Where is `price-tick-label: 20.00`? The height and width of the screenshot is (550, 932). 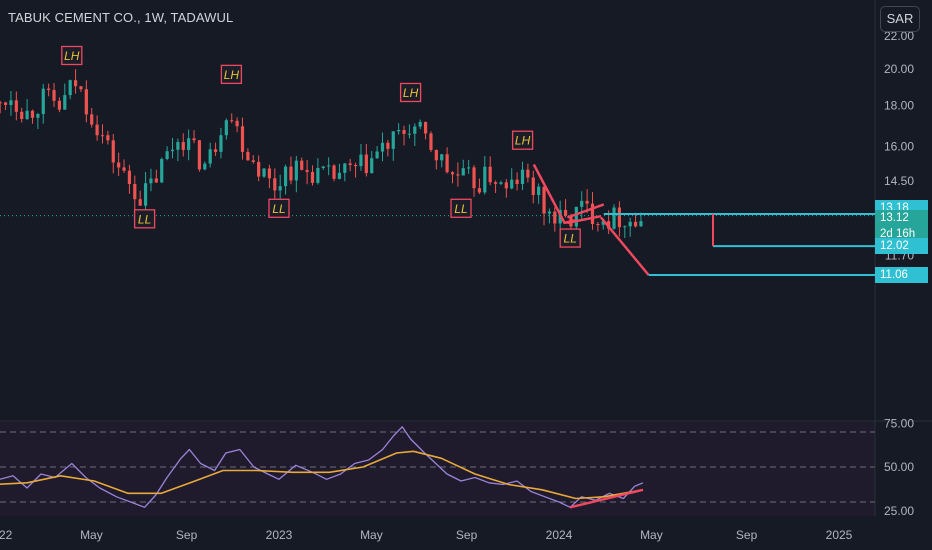 price-tick-label: 20.00 is located at coordinates (899, 69).